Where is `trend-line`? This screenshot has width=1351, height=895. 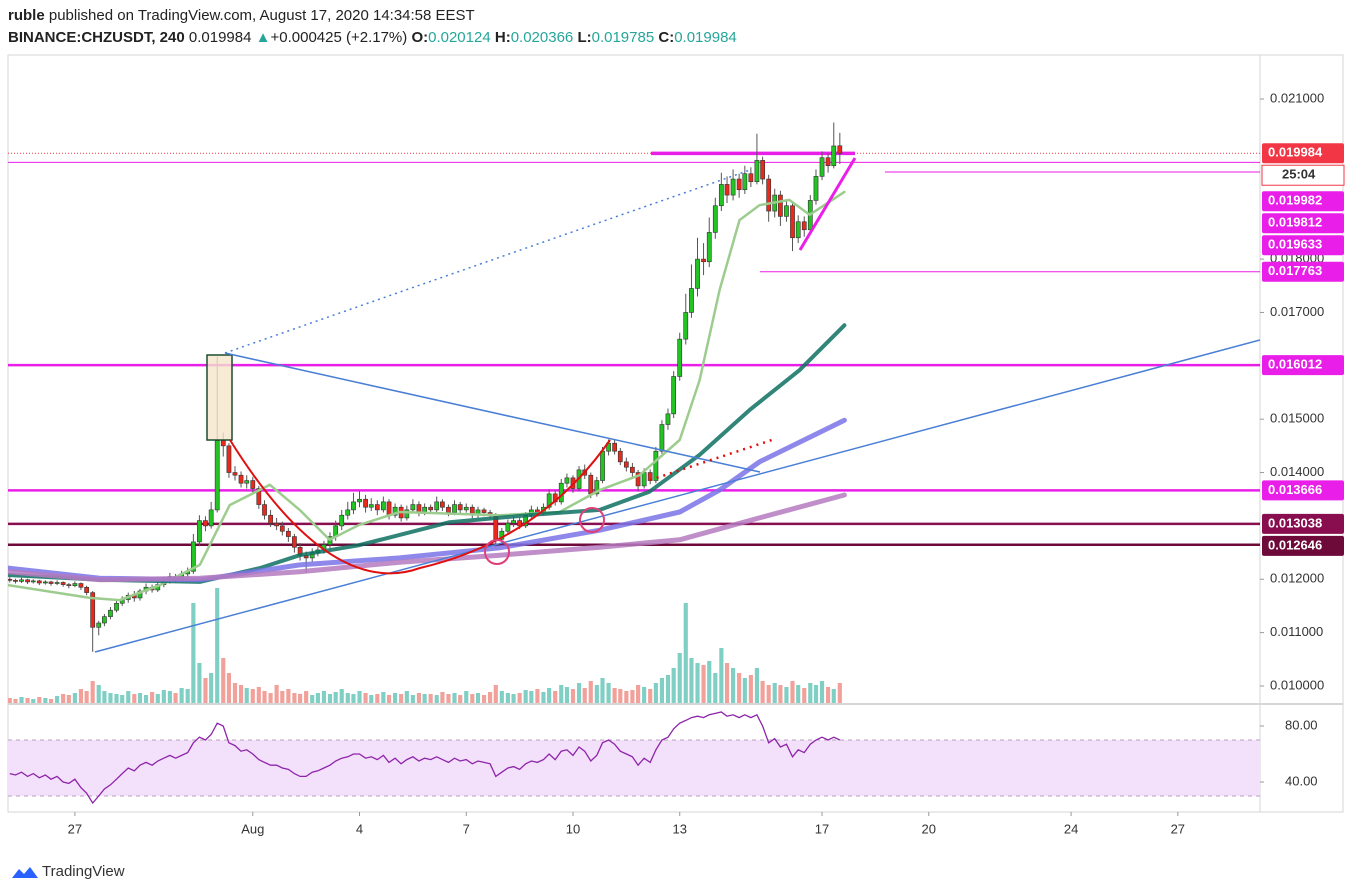 trend-line is located at coordinates (492, 412).